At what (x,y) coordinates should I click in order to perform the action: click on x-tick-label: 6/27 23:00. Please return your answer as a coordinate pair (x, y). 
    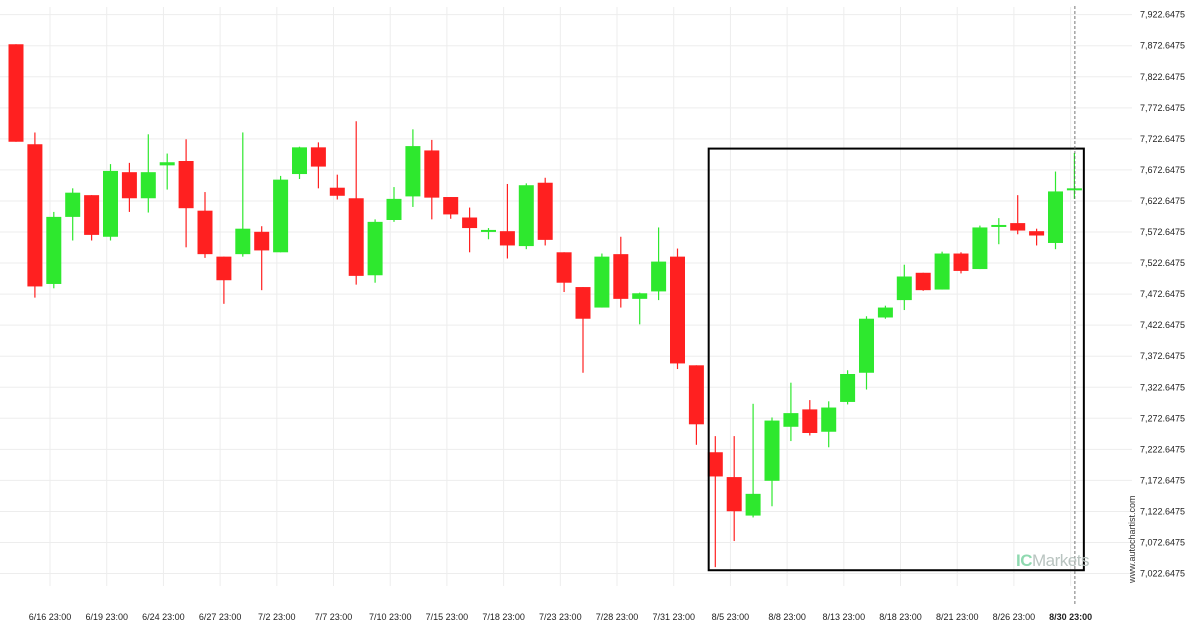
    Looking at the image, I should click on (220, 617).